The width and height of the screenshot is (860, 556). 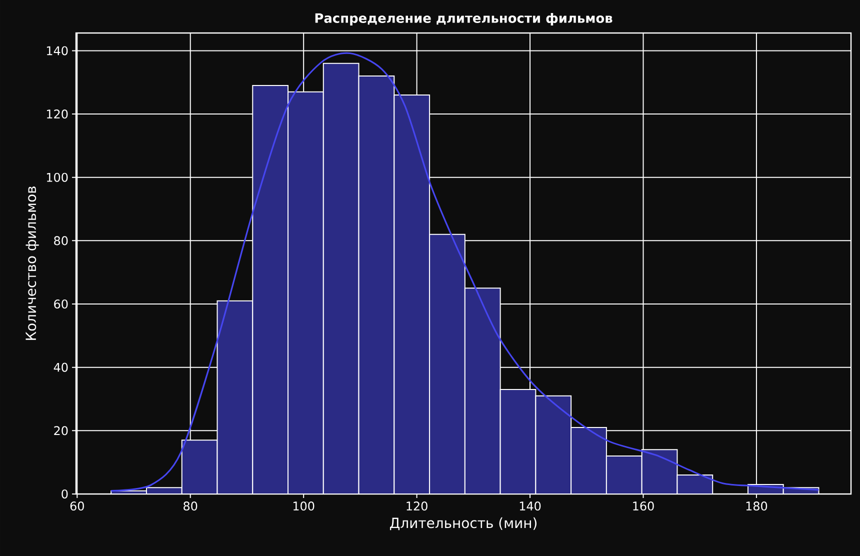 I want to click on x-tick-label: 180, so click(x=757, y=506).